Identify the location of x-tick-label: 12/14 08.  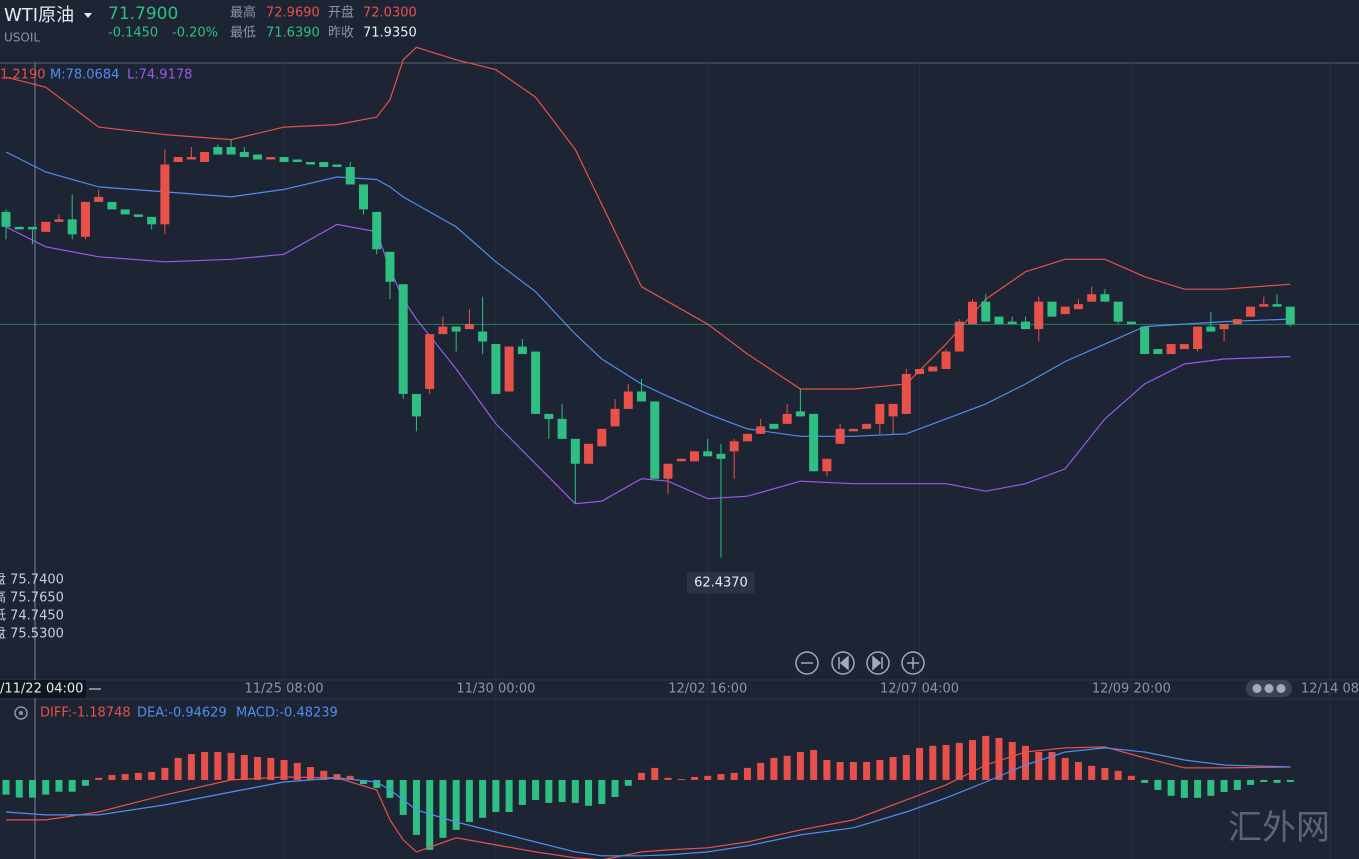
(1330, 689).